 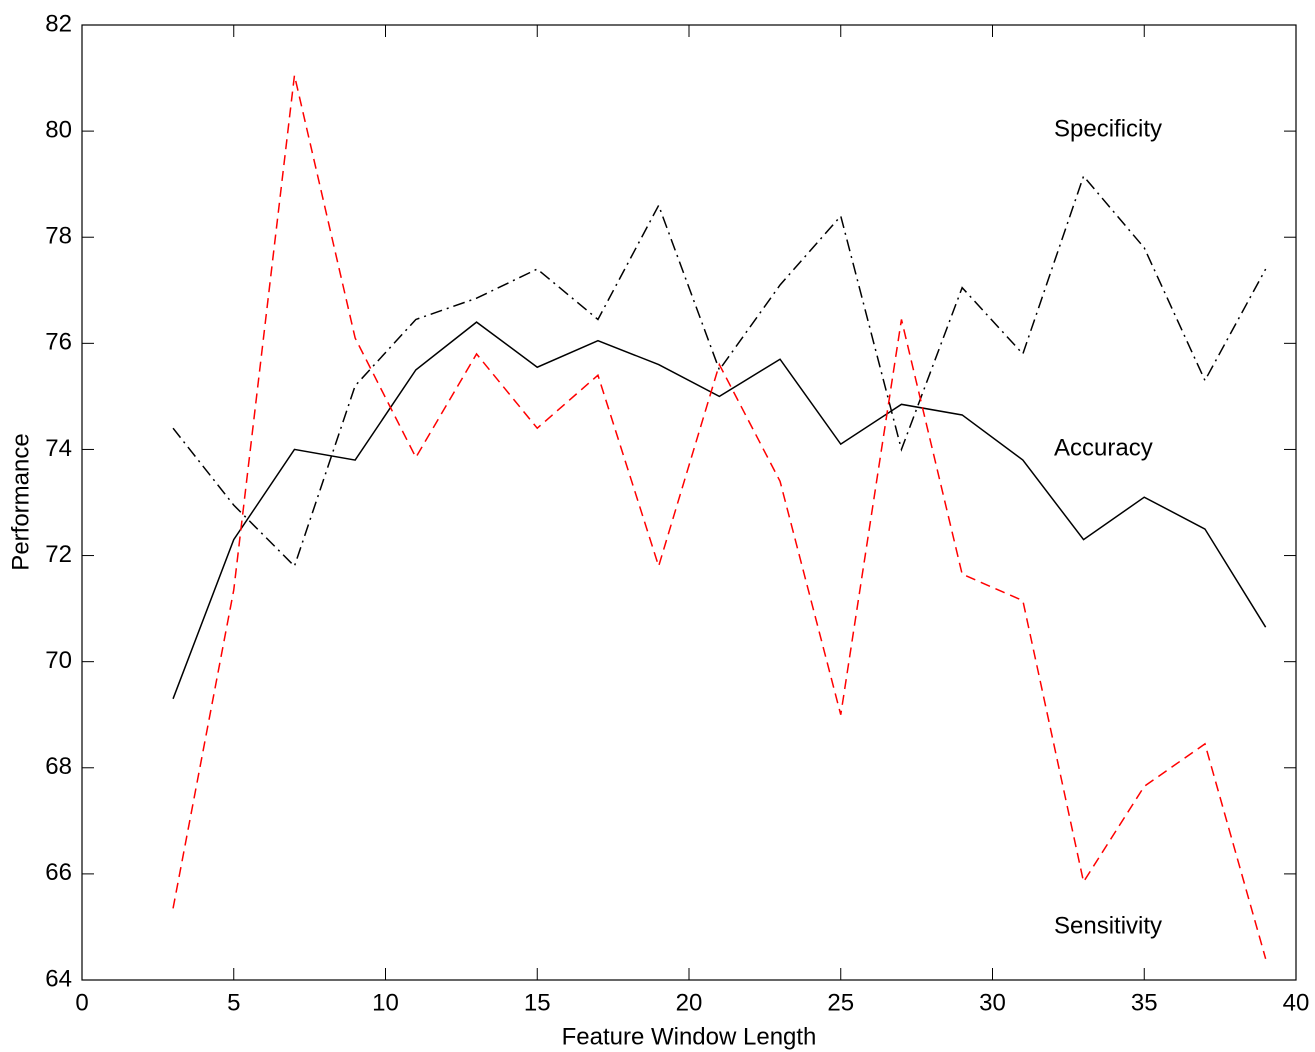 What do you see at coordinates (233, 1002) in the screenshot?
I see `x-tick-label: 5` at bounding box center [233, 1002].